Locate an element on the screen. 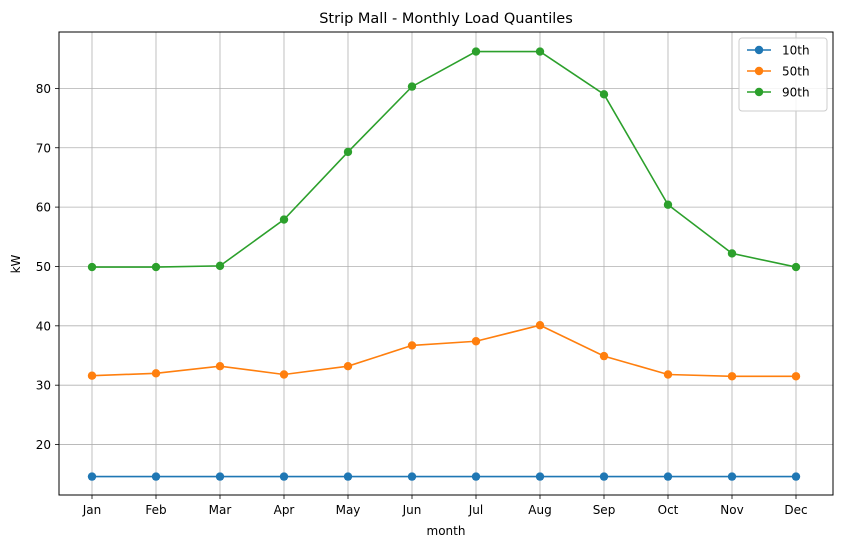 The height and width of the screenshot is (551, 841). y-axis-label: kW is located at coordinates (16, 263).